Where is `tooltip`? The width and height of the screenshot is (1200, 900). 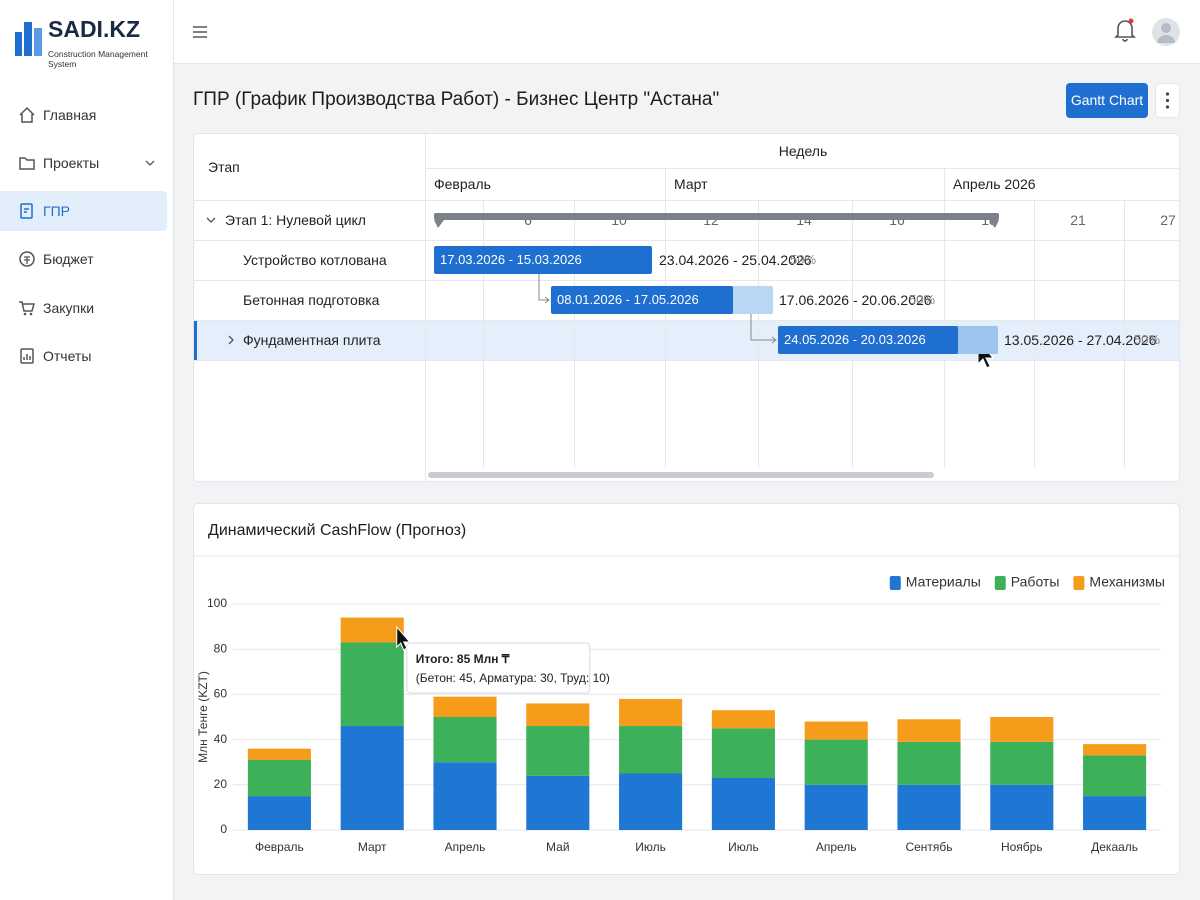
tooltip is located at coordinates (498, 668).